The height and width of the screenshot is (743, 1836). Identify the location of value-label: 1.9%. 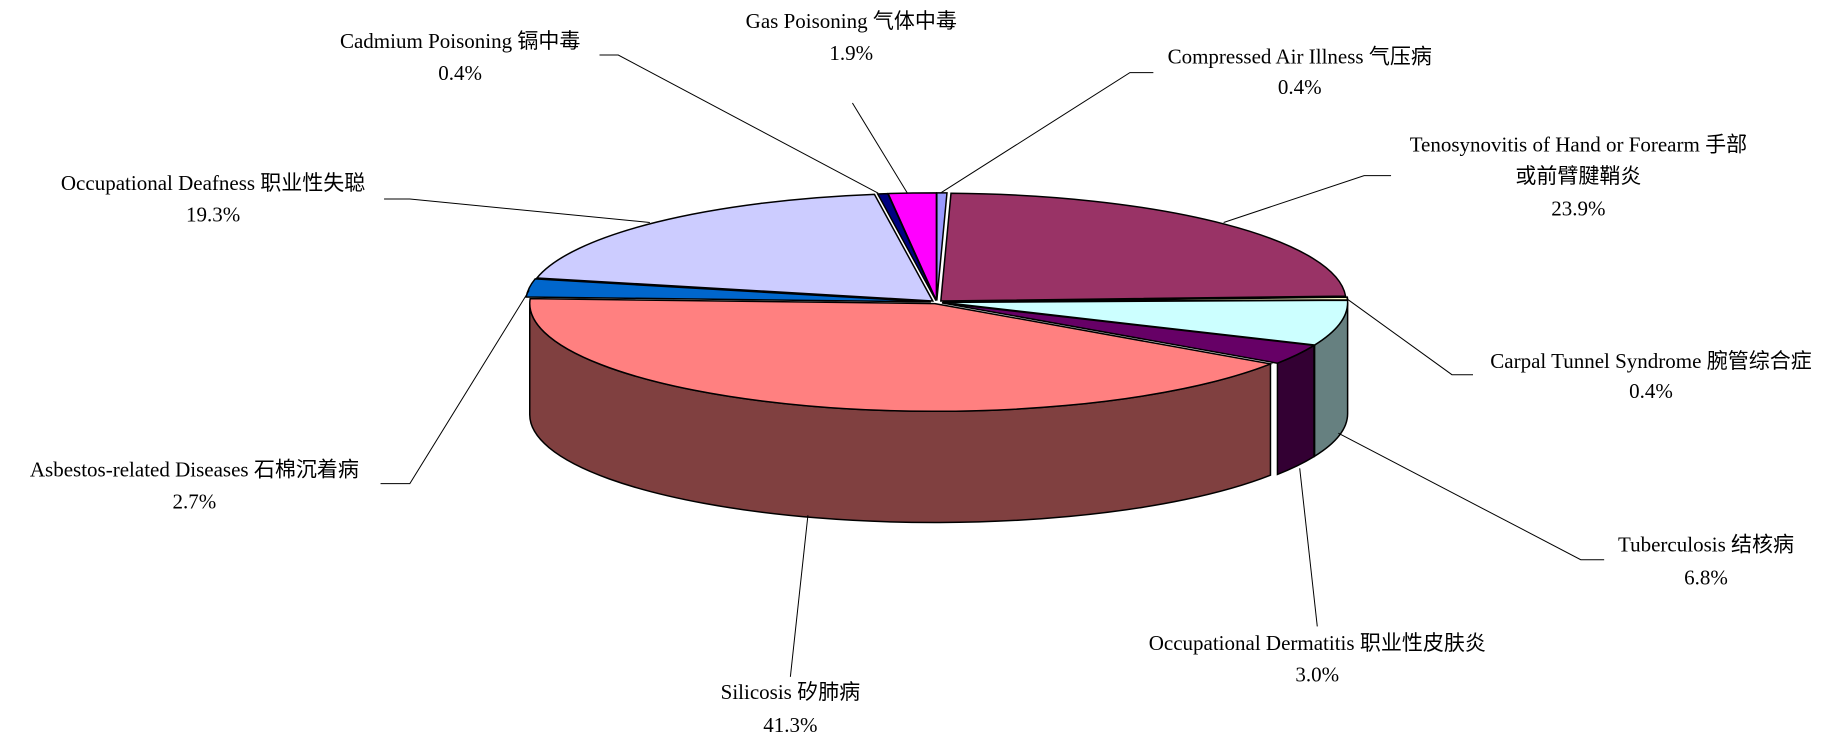
(851, 53).